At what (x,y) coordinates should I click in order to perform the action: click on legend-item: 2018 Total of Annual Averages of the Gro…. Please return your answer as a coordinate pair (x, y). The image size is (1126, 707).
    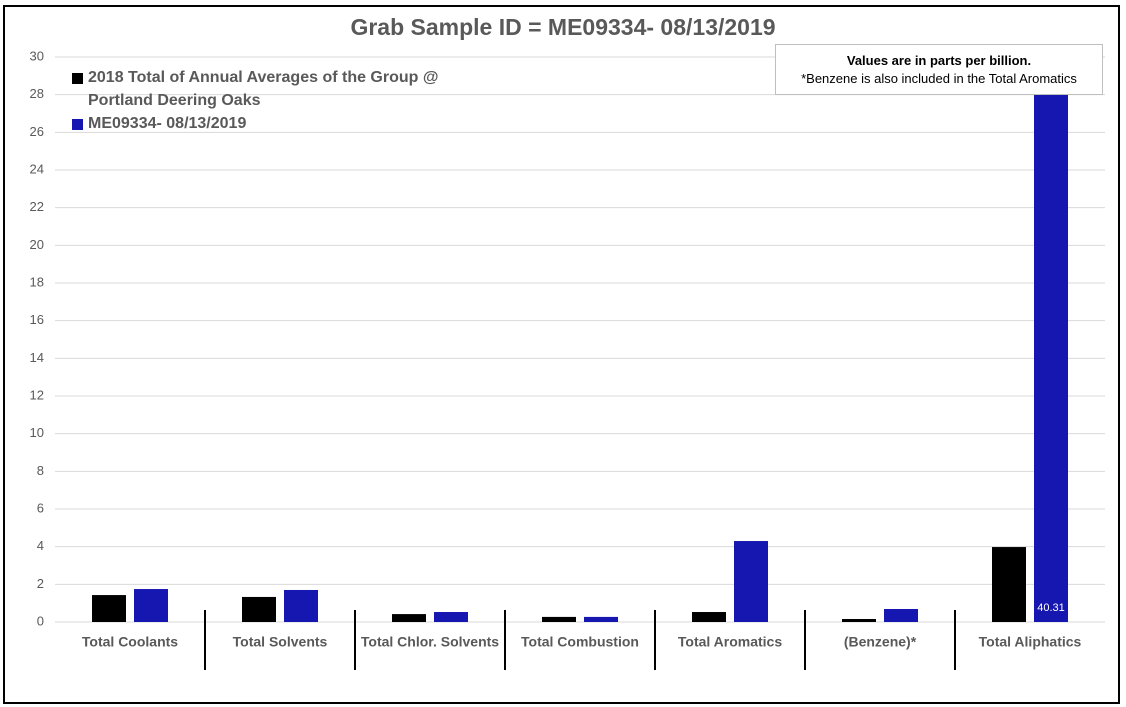
    Looking at the image, I should click on (267, 89).